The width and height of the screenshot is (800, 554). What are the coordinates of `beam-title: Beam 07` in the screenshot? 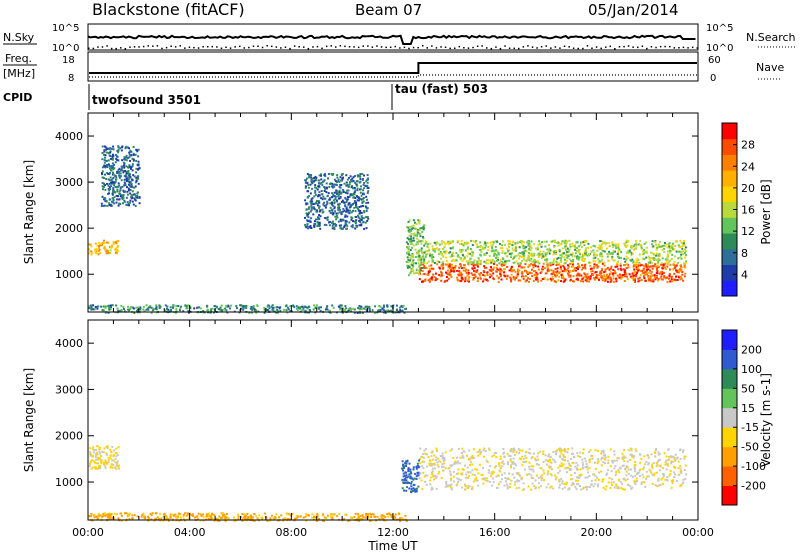 It's located at (388, 10).